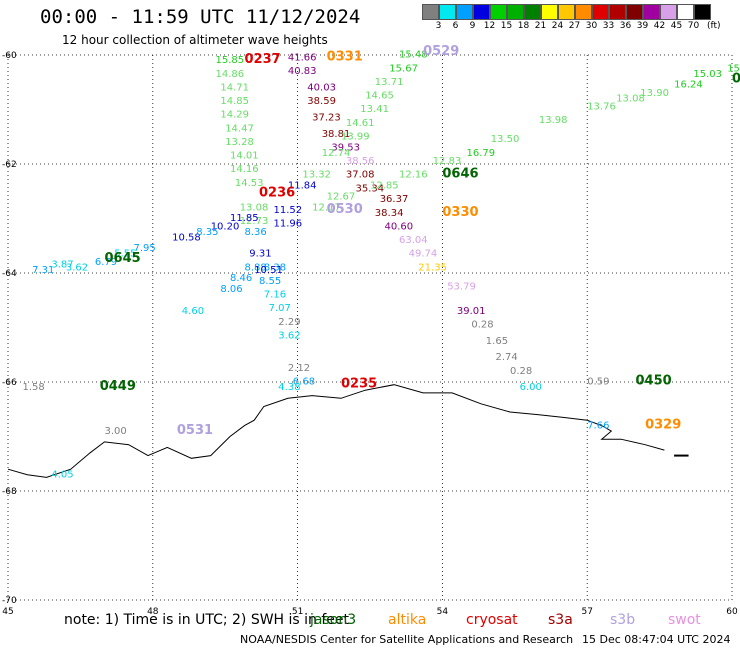 The height and width of the screenshot is (650, 740). Describe the element at coordinates (106, 262) in the screenshot. I see `wave-height-value: 6.79` at that location.